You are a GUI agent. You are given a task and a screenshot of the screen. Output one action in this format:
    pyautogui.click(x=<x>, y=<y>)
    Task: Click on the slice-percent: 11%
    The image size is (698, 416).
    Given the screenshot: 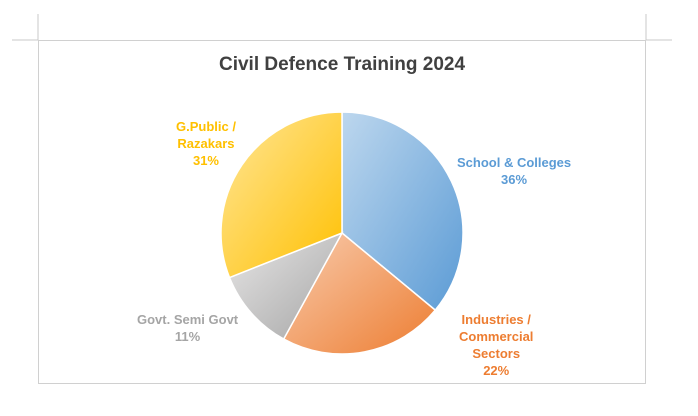 What is the action you would take?
    pyautogui.click(x=187, y=336)
    